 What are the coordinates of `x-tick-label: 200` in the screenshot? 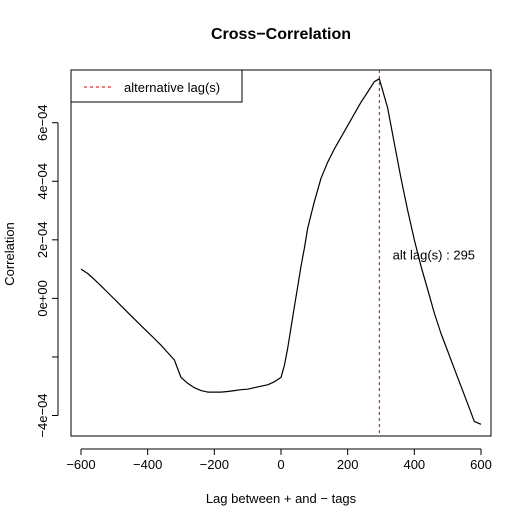 It's located at (348, 464).